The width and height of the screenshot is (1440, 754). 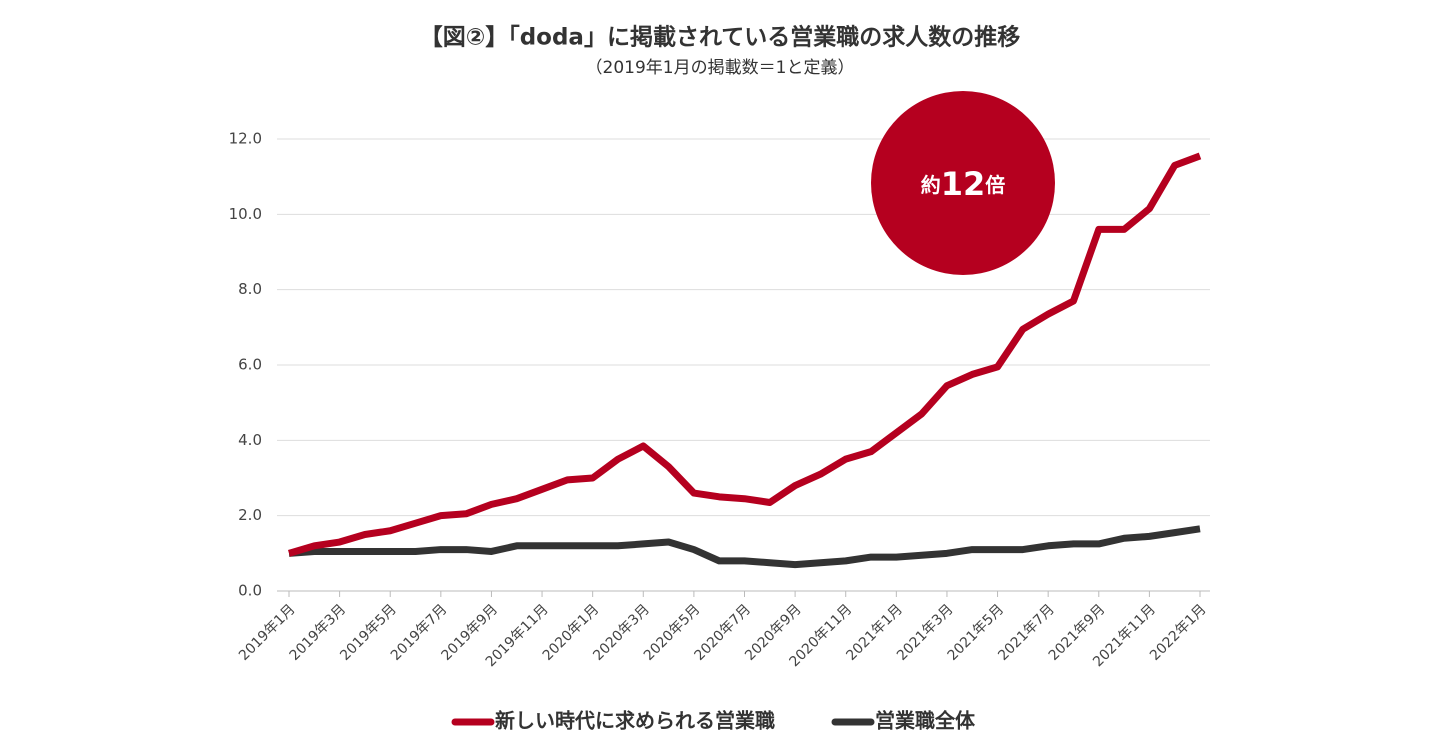 I want to click on chart-subtitle: （2019年1月の掲載数＝1と定義）, so click(x=720, y=68).